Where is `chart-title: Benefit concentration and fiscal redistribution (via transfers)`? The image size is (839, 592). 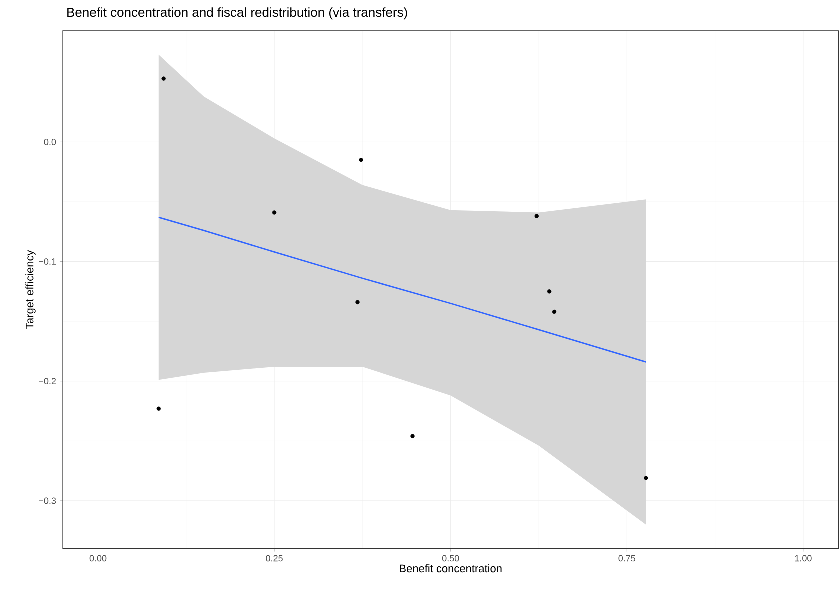 chart-title: Benefit concentration and fiscal redistribution (via transfers) is located at coordinates (238, 14).